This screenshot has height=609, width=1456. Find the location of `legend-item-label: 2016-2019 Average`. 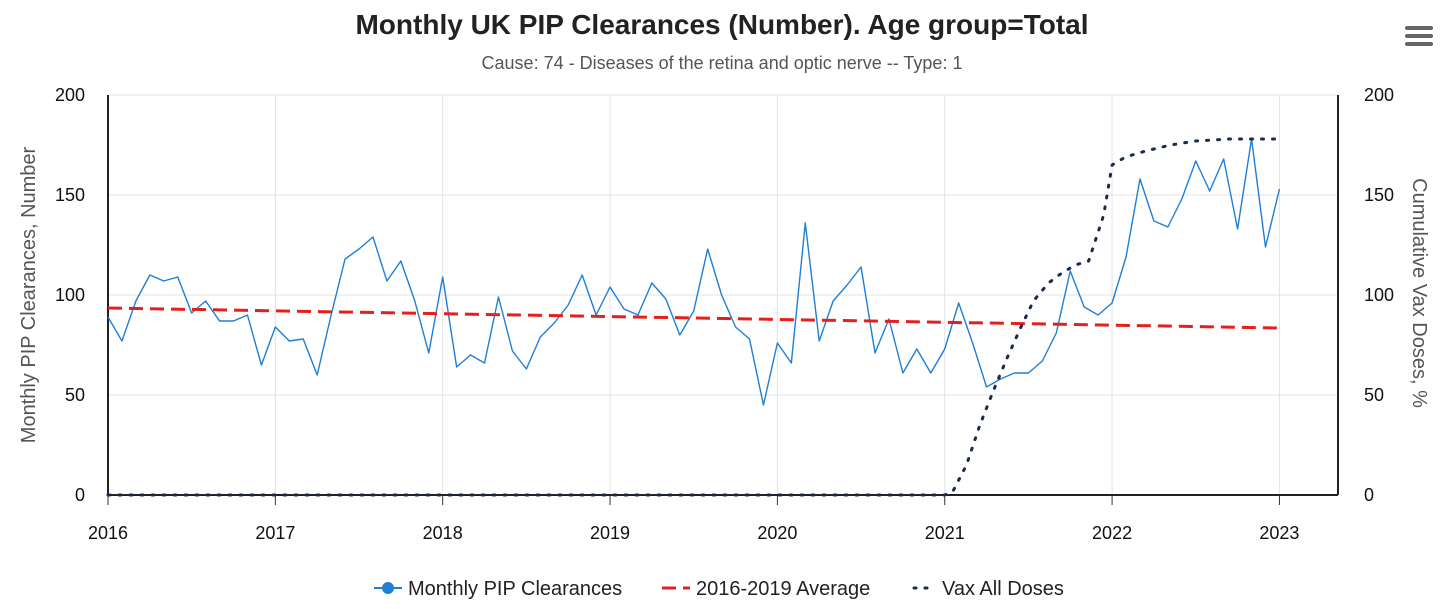

legend-item-label: 2016-2019 Average is located at coordinates (783, 589).